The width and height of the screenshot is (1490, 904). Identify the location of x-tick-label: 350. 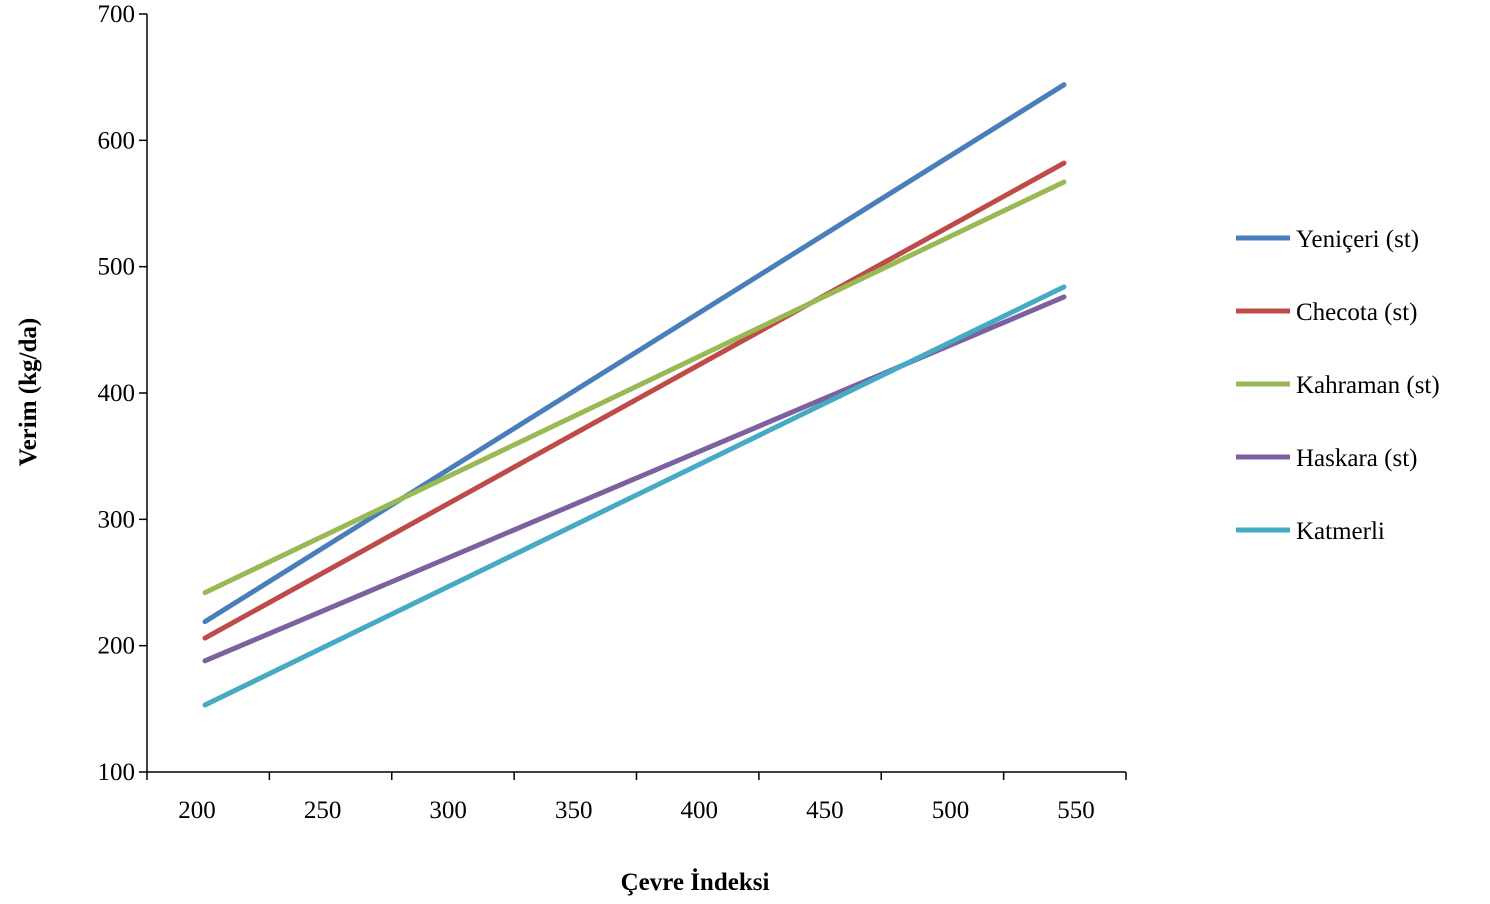
(574, 810).